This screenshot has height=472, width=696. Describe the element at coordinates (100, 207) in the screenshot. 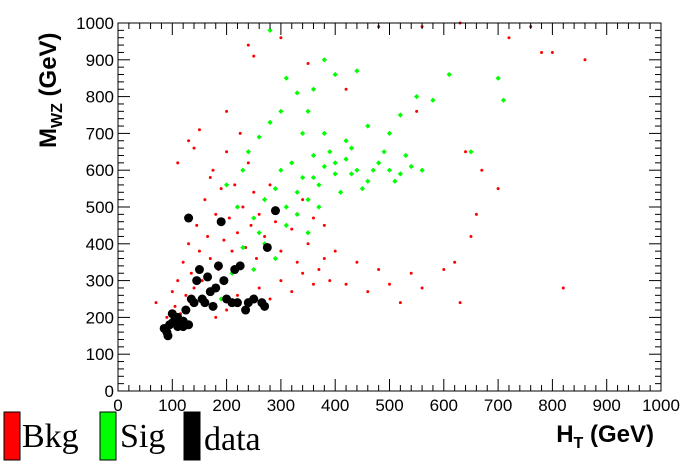

I see `y-tick-label: 500` at that location.